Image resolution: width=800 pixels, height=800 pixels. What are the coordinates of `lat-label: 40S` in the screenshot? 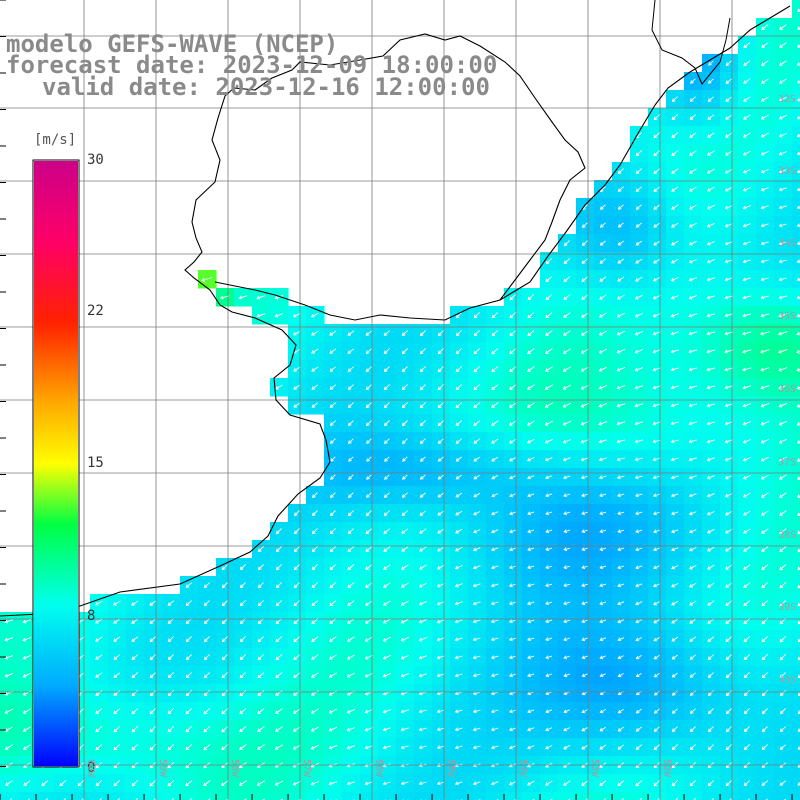 It's located at (786, 680).